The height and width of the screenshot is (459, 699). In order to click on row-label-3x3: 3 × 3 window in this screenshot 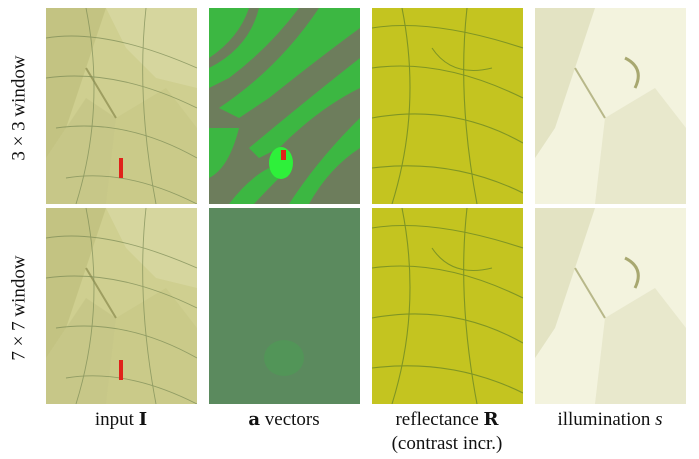, I will do `click(20, 108)`.